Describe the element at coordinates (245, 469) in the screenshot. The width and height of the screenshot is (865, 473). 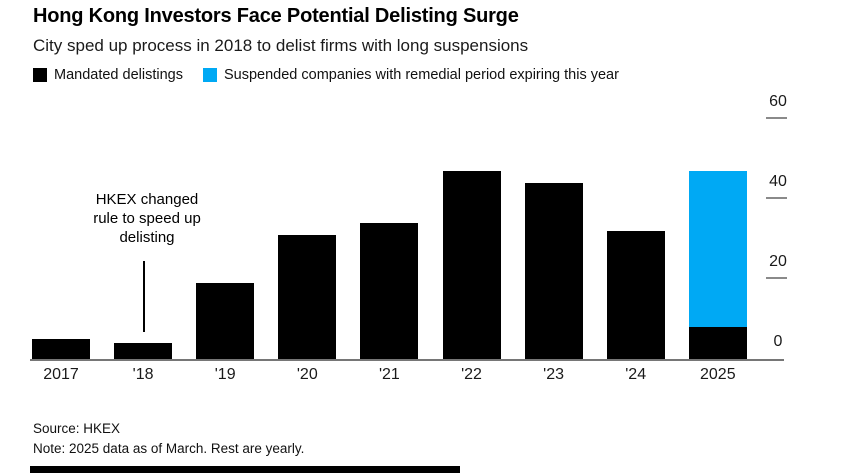
I see `attribution-bar` at that location.